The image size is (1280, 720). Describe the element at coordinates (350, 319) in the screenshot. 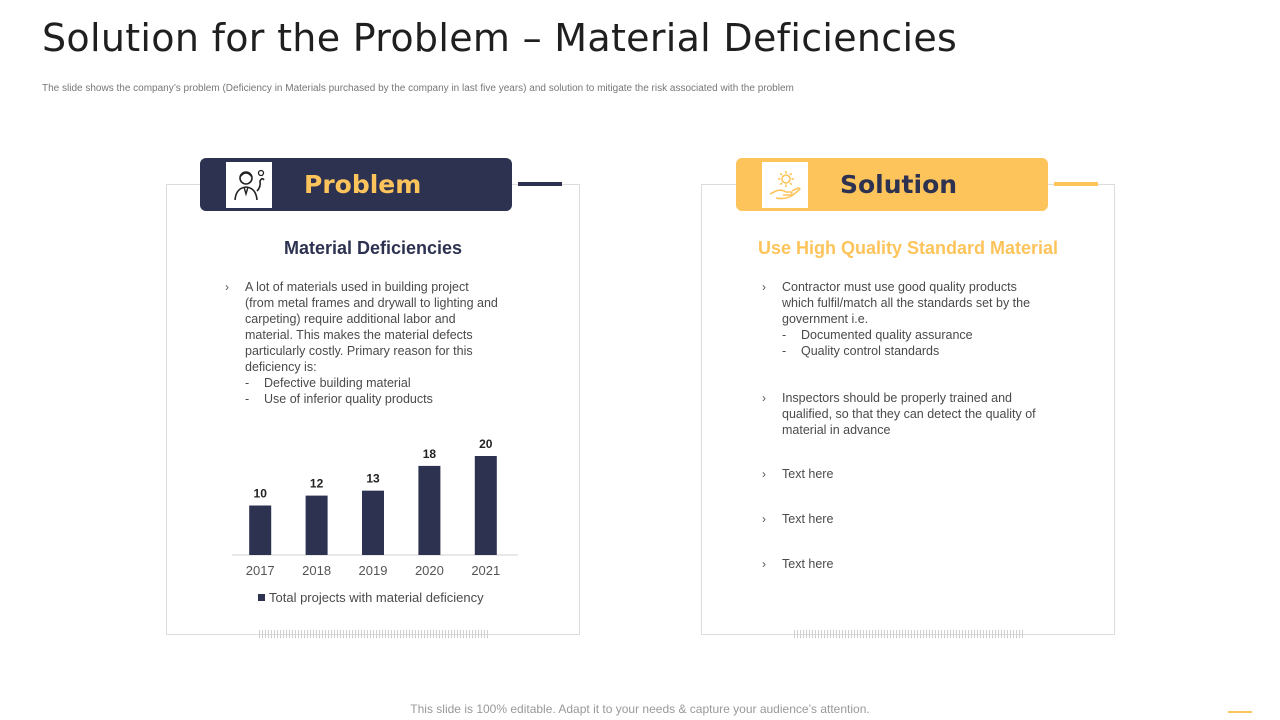

I see `problem-text-line: carpeting) require additional labor and` at that location.